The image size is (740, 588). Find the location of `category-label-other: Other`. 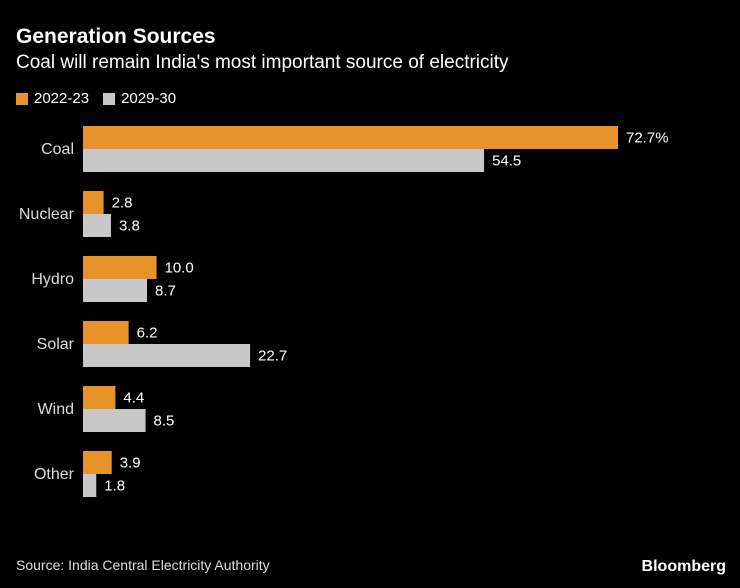

category-label-other: Other is located at coordinates (54, 474).